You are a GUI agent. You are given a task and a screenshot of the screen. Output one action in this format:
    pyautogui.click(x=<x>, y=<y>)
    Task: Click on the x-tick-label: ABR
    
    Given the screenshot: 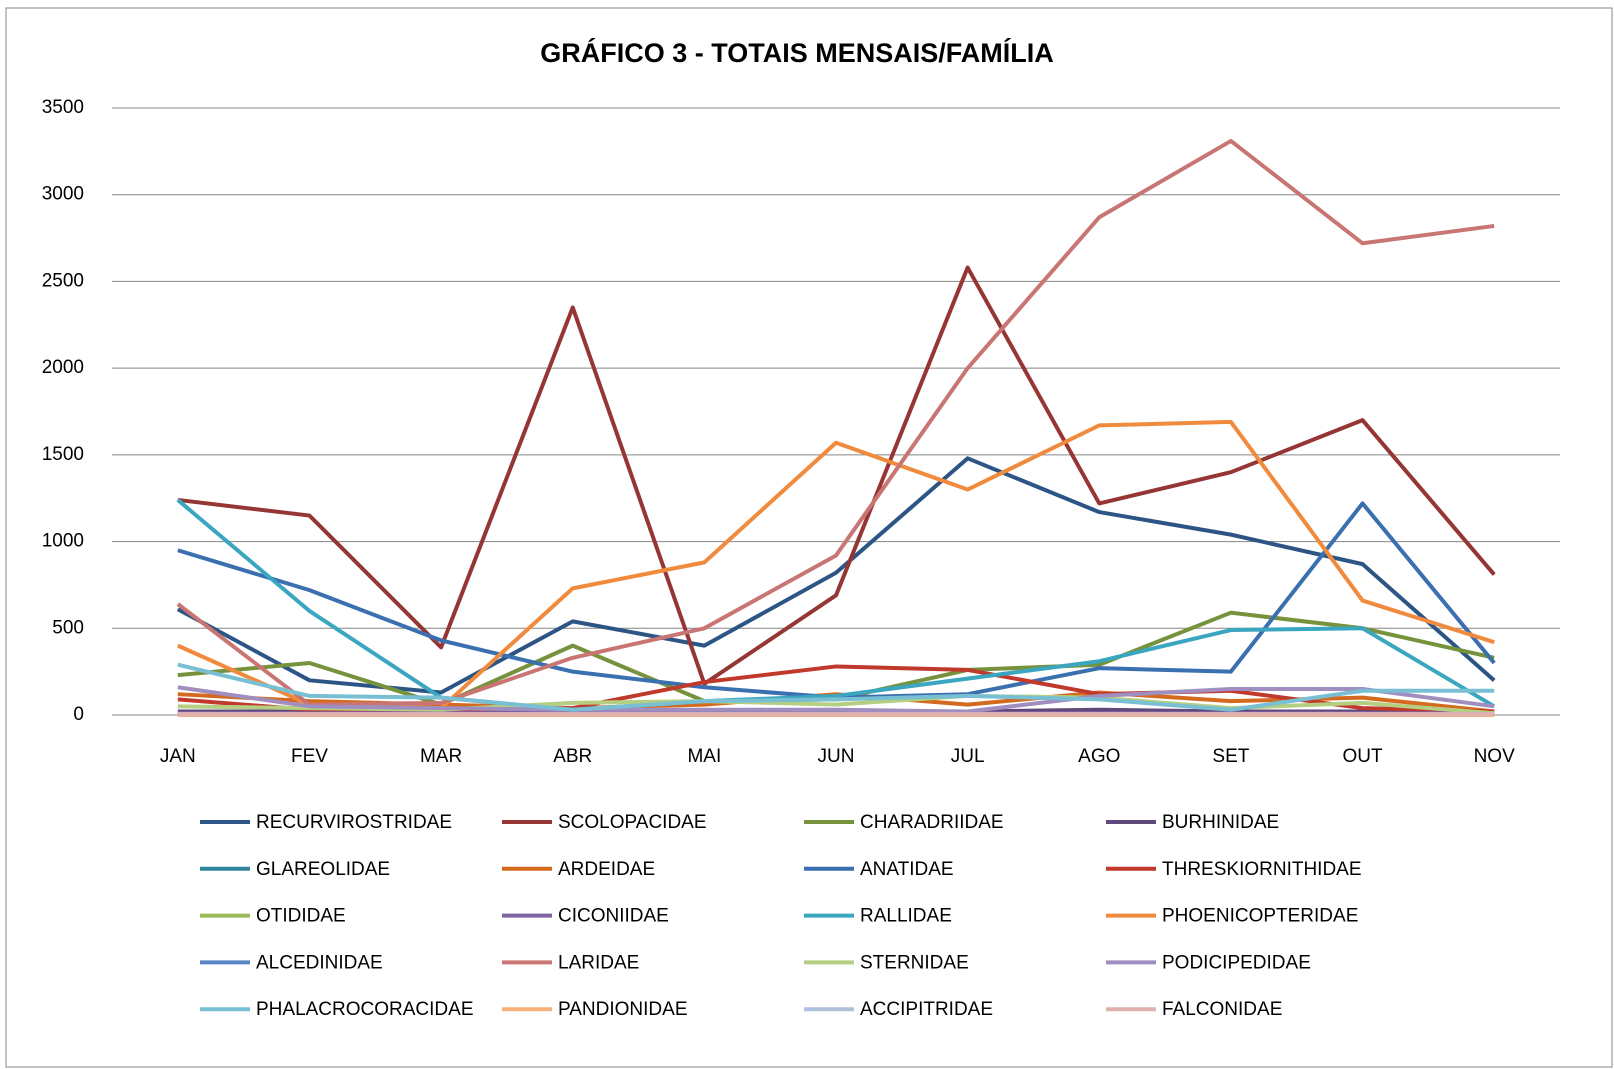 What is the action you would take?
    pyautogui.click(x=572, y=756)
    